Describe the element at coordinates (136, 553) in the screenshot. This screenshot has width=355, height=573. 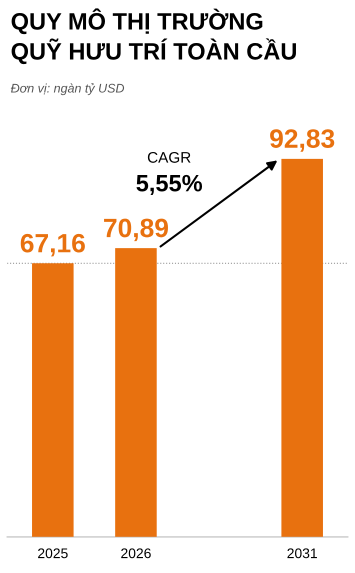
I see `x-tick-label: 2026` at that location.